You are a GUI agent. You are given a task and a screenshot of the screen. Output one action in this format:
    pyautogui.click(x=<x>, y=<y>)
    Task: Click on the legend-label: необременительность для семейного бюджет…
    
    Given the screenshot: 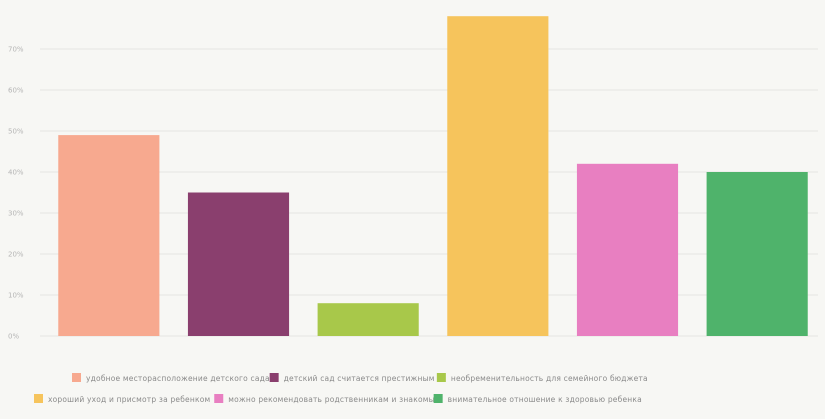 What is the action you would take?
    pyautogui.click(x=549, y=378)
    